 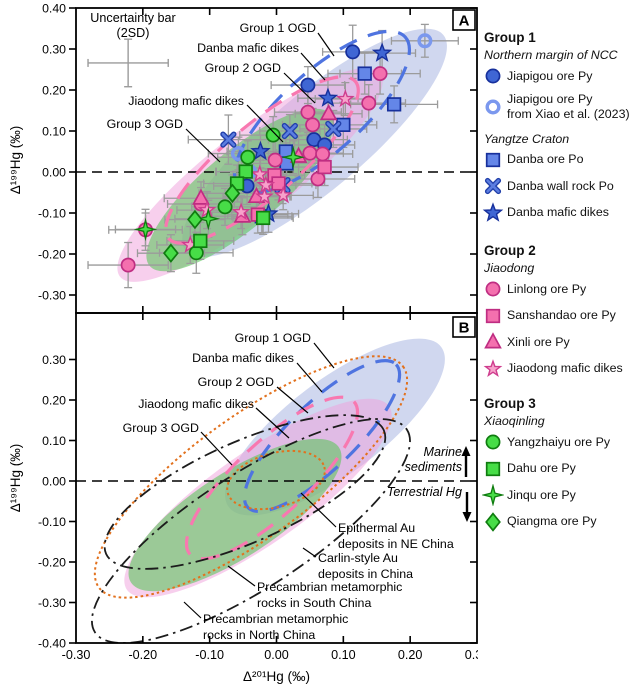 I want to click on diamond-marker-icon, so click(x=493, y=521).